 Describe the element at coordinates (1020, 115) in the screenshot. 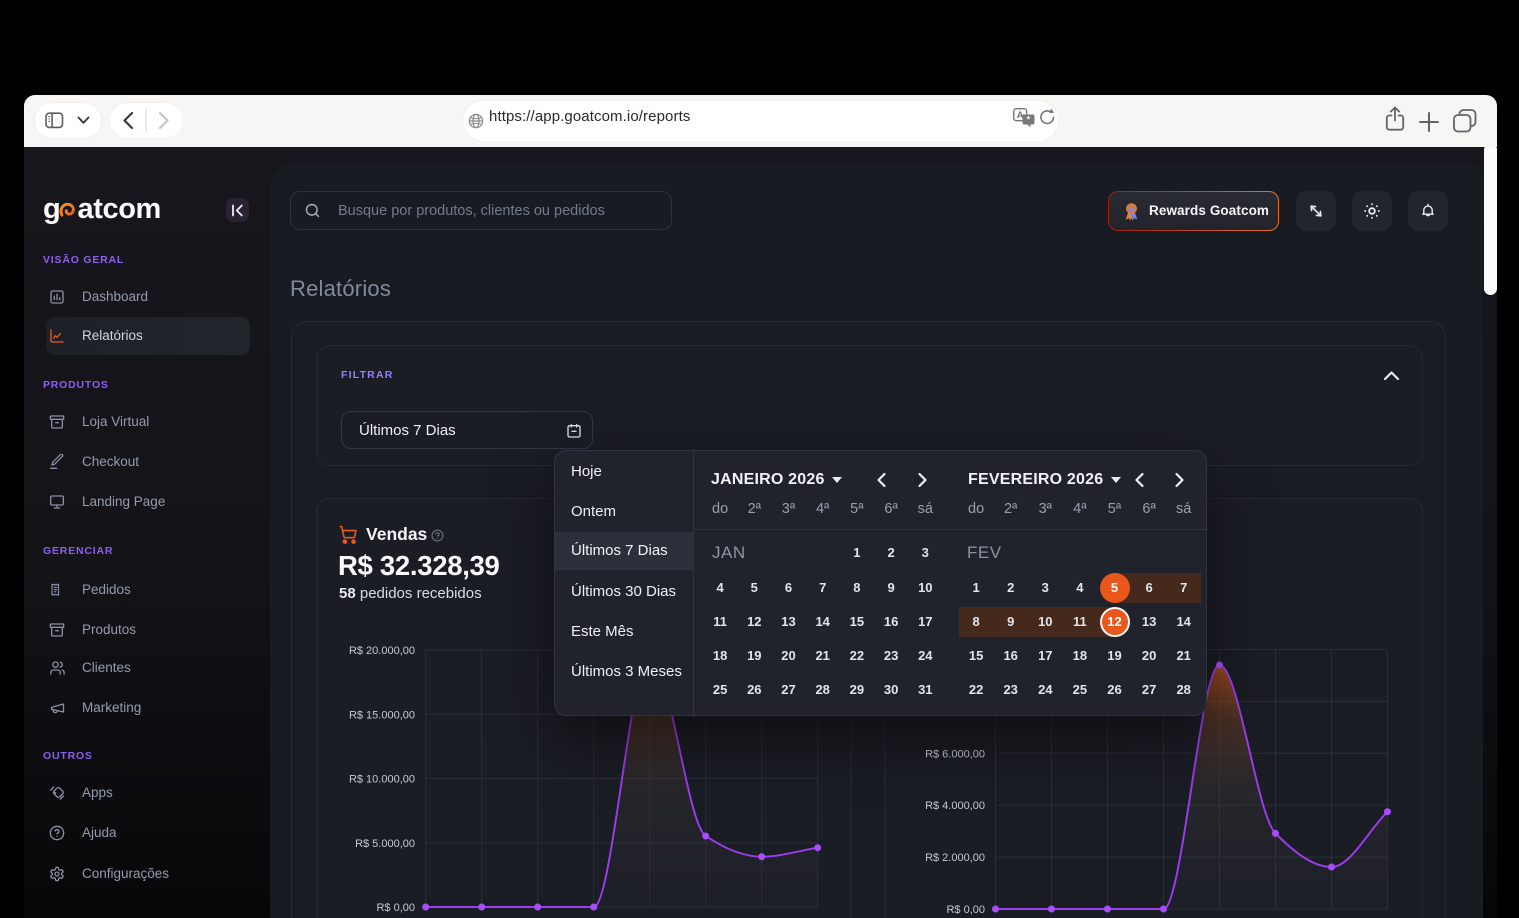

I see `svg-text: A` at that location.